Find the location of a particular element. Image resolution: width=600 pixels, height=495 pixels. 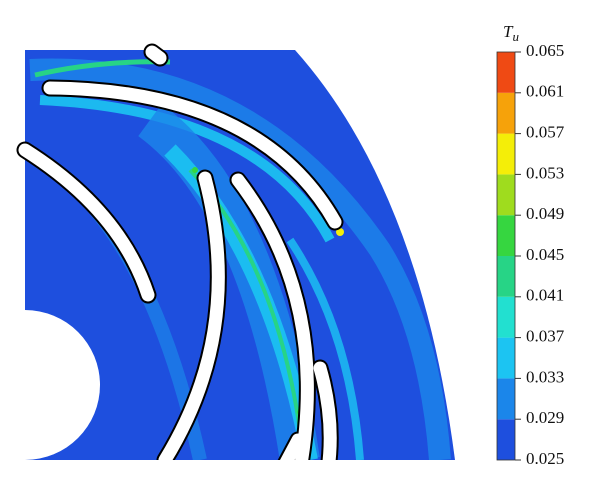

colorbar-tick-label: 0.037 is located at coordinates (545, 336).